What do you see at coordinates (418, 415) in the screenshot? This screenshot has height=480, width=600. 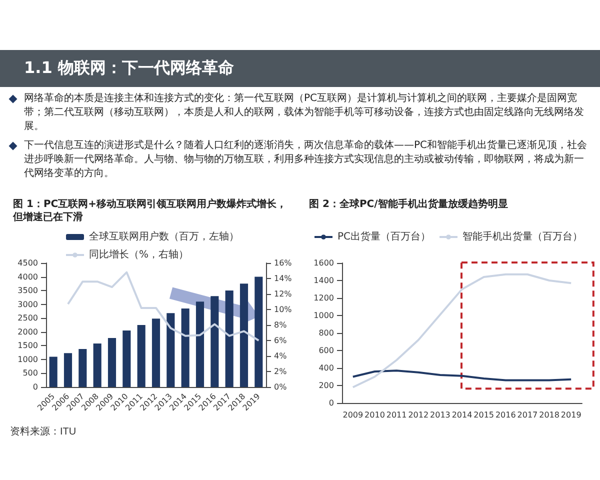 I see `x-tick-label: 2012` at bounding box center [418, 415].